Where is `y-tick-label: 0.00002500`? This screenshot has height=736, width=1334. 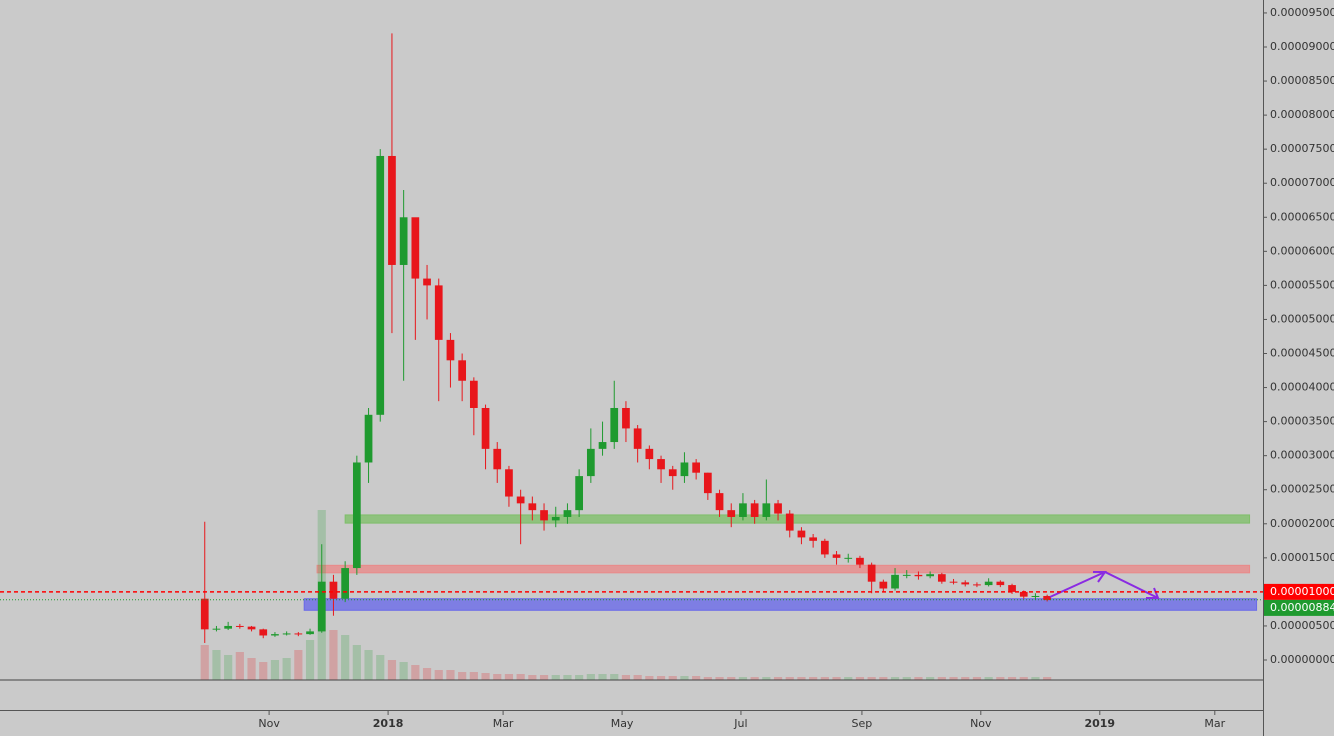 y-tick-label: 0.00002500 is located at coordinates (1302, 489).